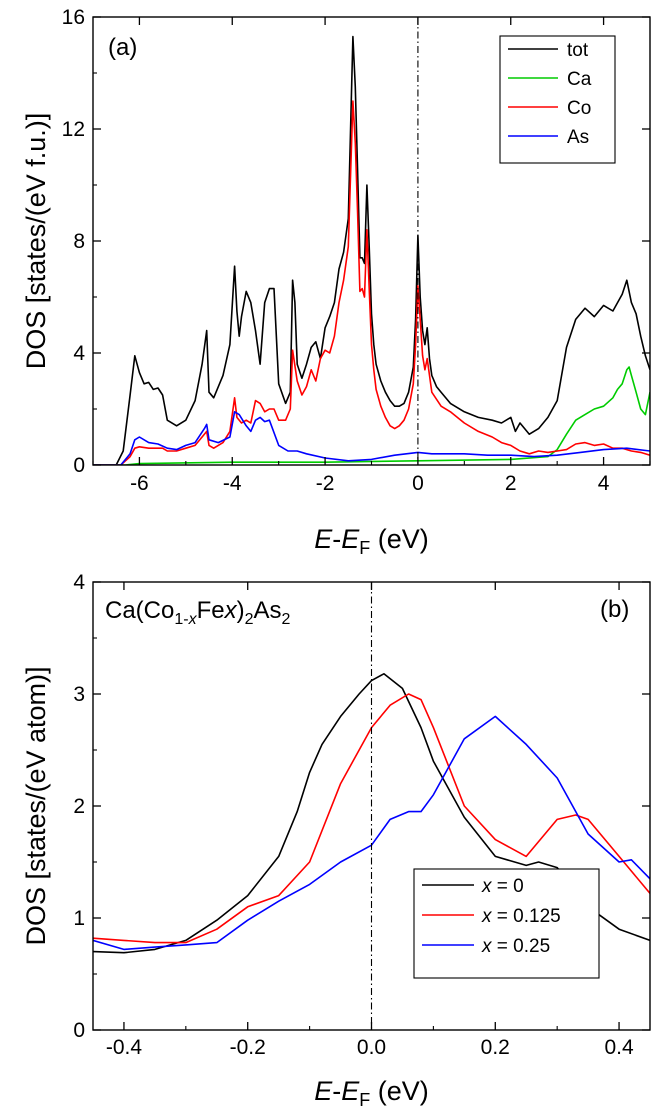  Describe the element at coordinates (122, 47) in the screenshot. I see `panel-label: (a)` at that location.